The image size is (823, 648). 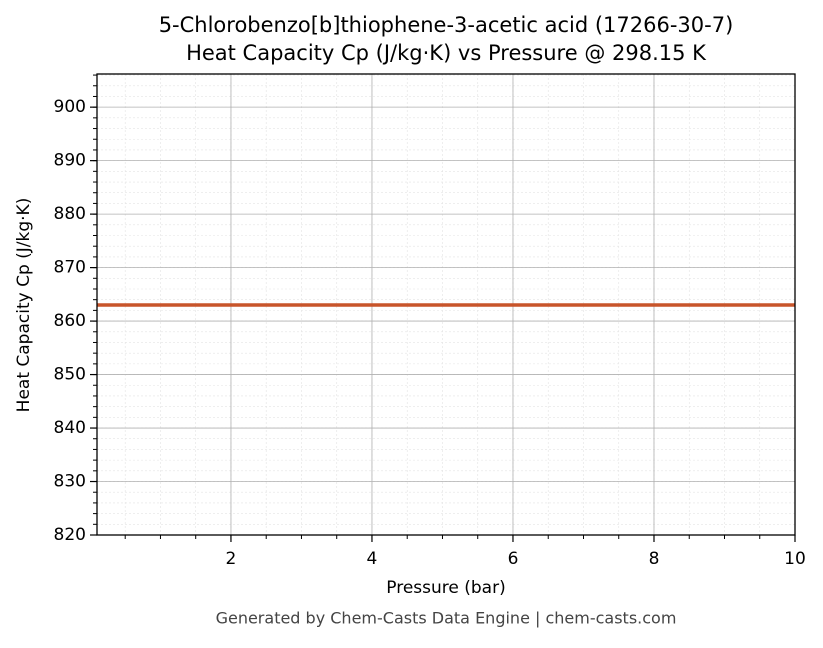 I want to click on x-axis-label: Pressure (bar), so click(x=445, y=588).